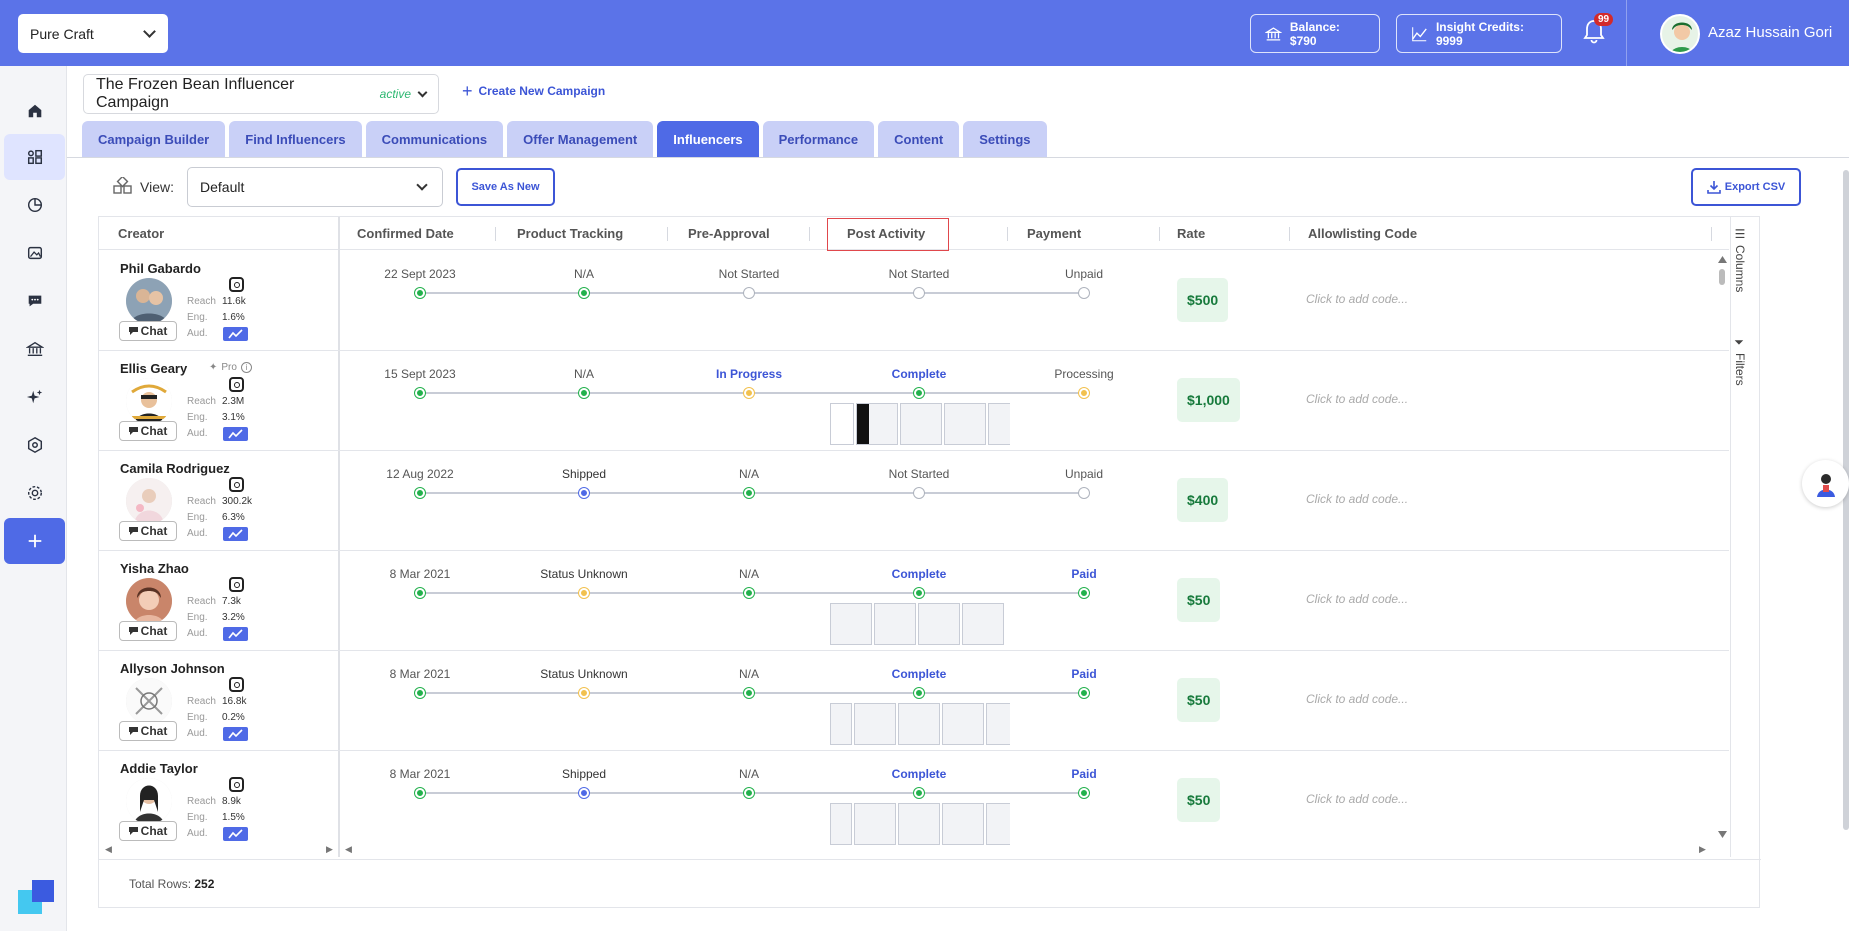  Describe the element at coordinates (154, 368) in the screenshot. I see `creator-name: Ellis Geary` at that location.